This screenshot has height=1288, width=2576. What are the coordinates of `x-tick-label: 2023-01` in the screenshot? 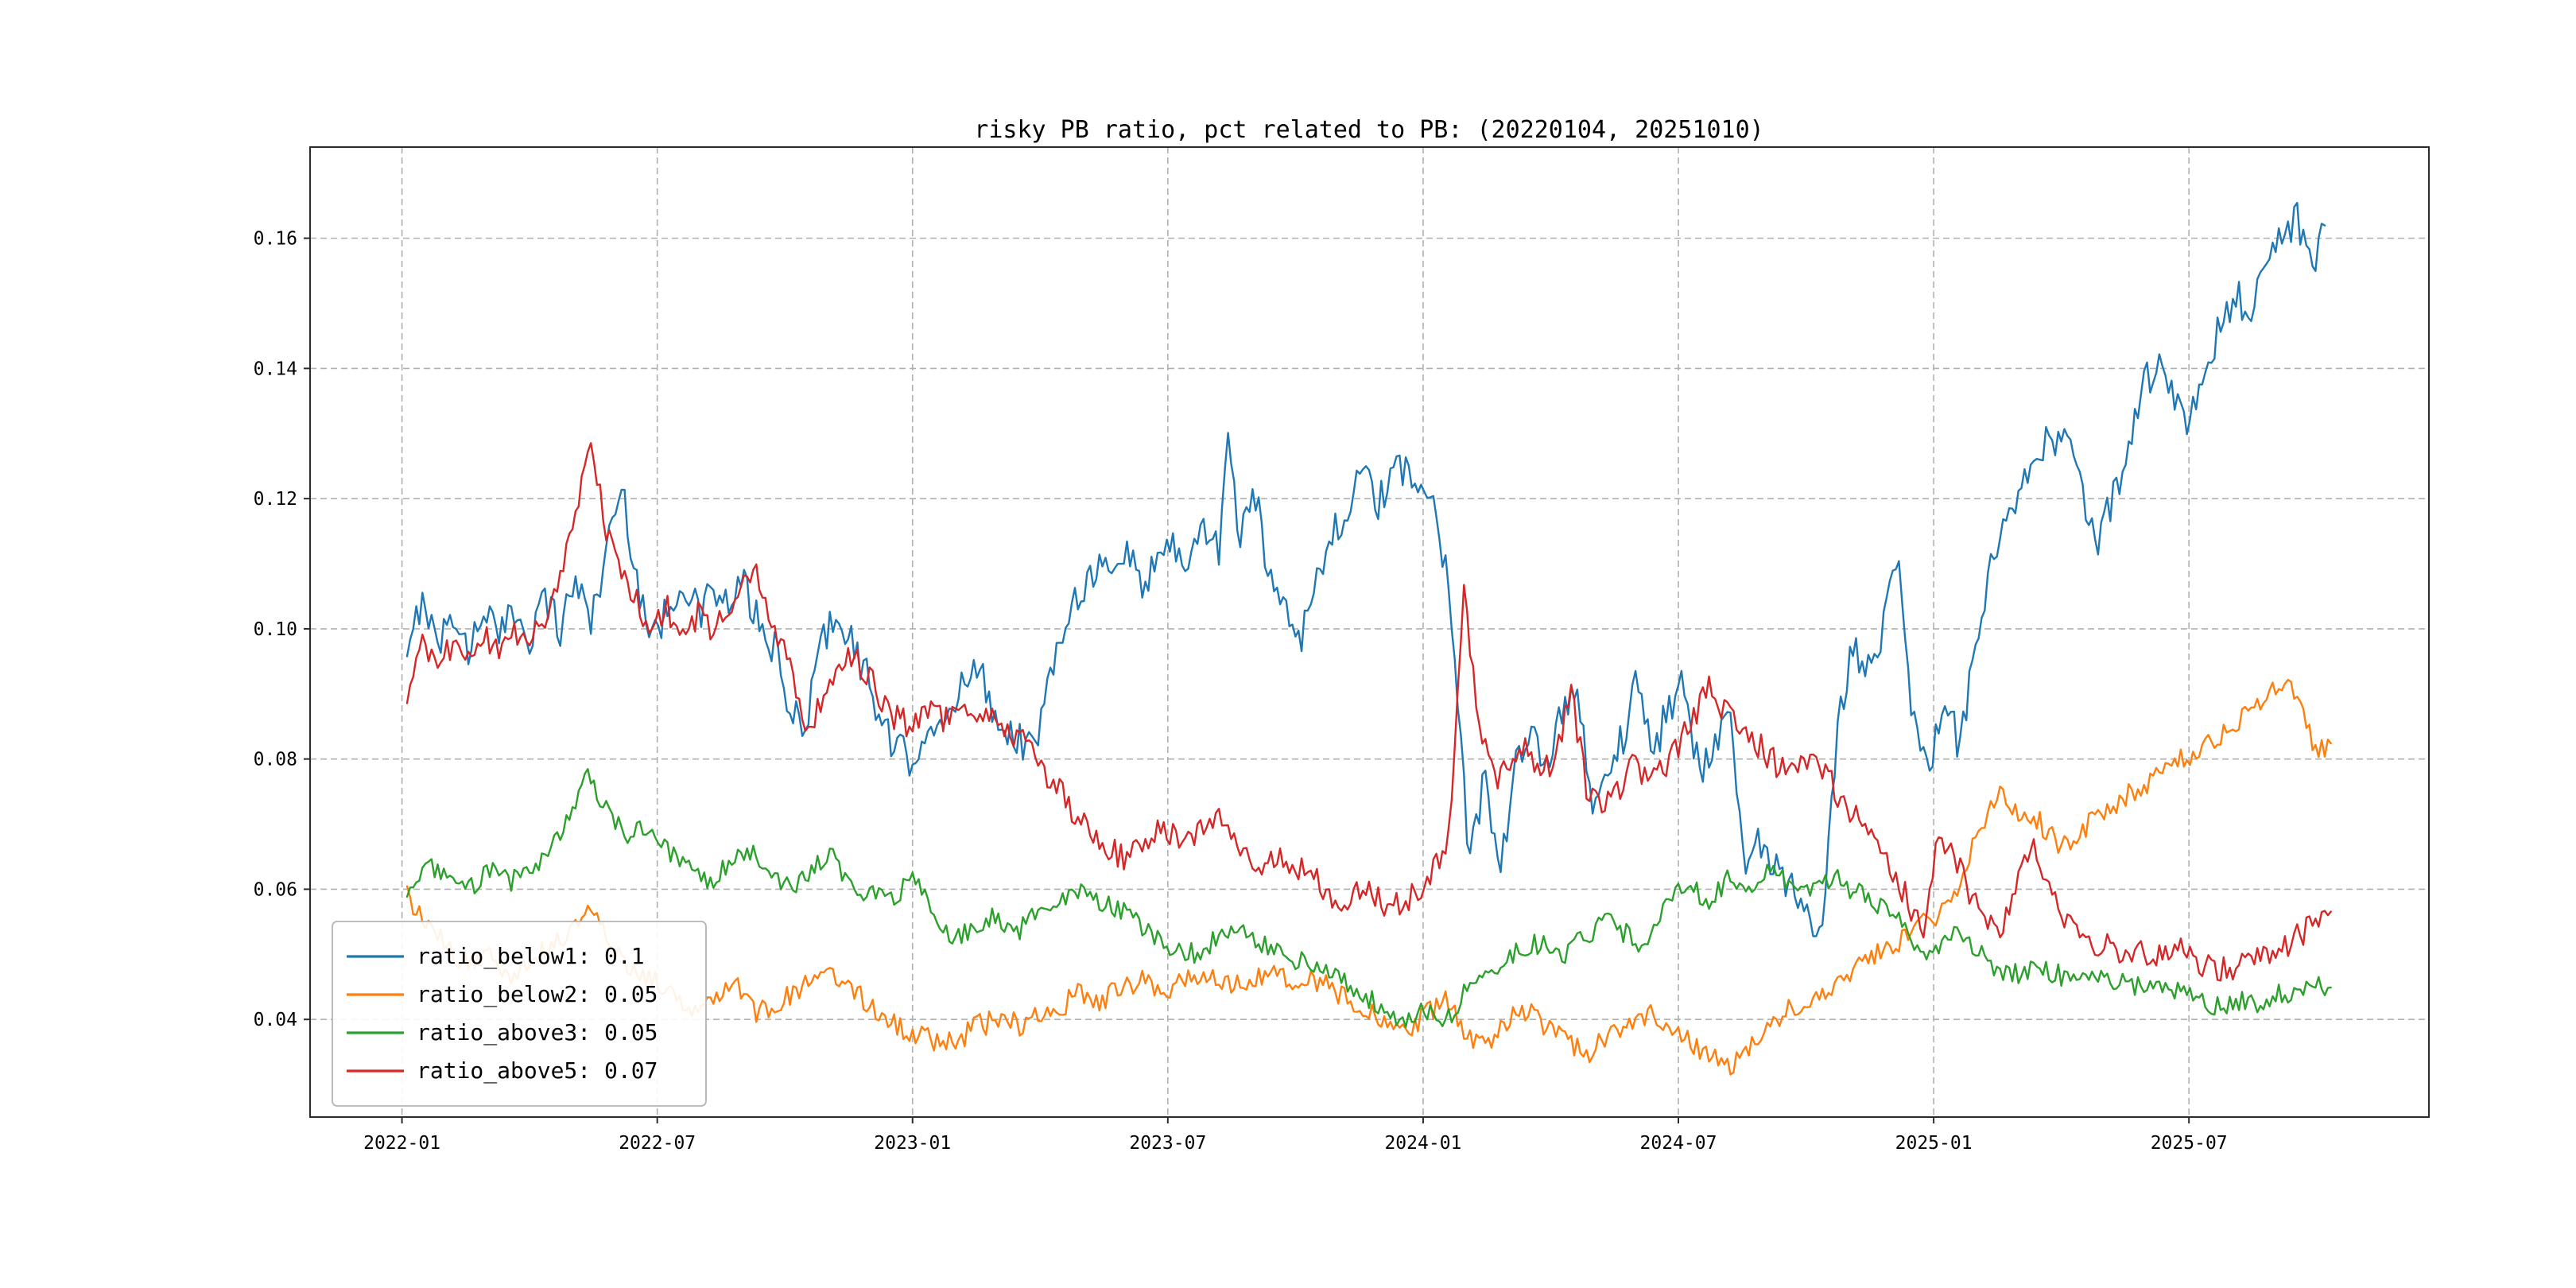 It's located at (913, 1143).